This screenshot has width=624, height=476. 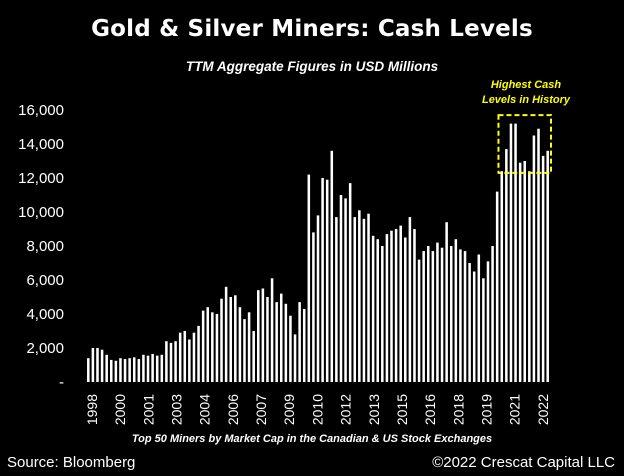 What do you see at coordinates (430, 409) in the screenshot?
I see `x-tick-label: 2016` at bounding box center [430, 409].